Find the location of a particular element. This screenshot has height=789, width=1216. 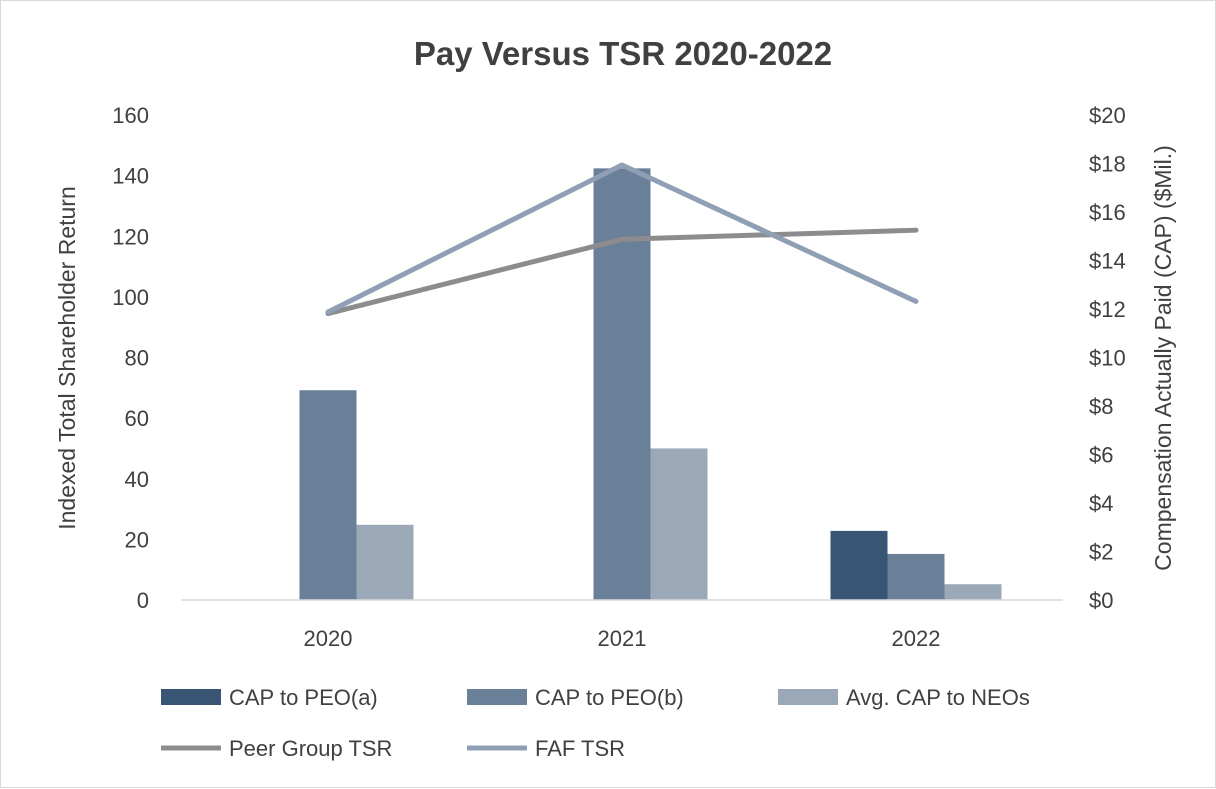

left-tick-label: 20 is located at coordinates (137, 539).